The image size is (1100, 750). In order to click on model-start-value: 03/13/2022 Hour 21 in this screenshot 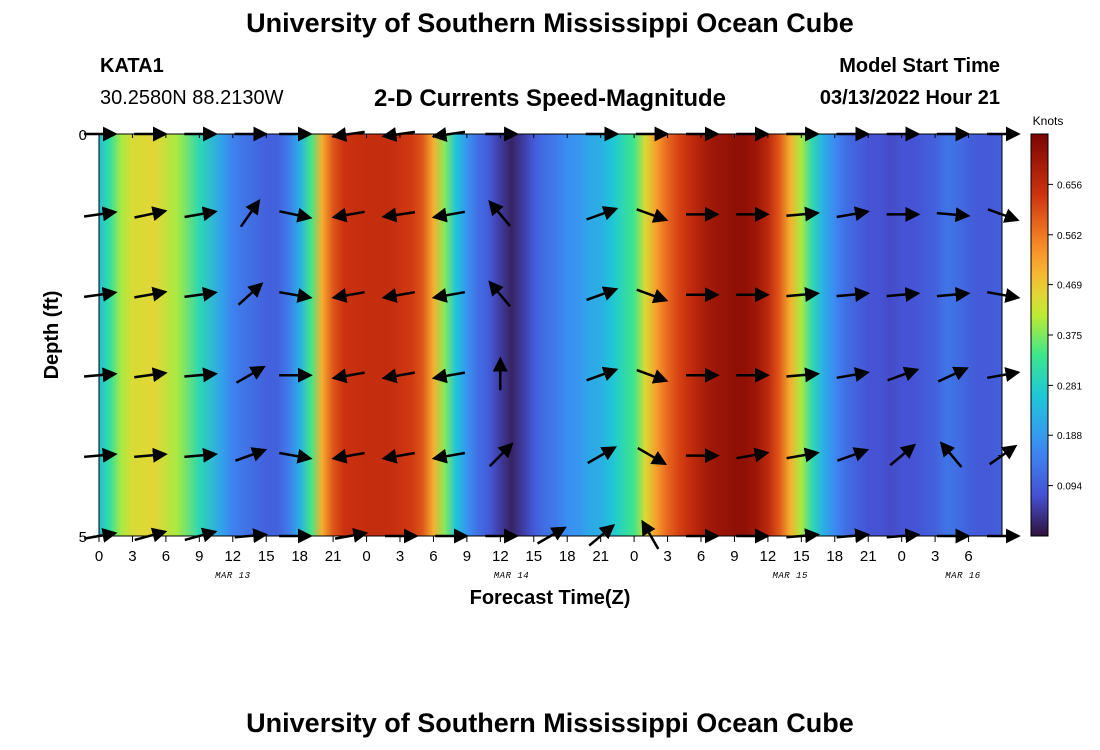, I will do `click(909, 98)`.